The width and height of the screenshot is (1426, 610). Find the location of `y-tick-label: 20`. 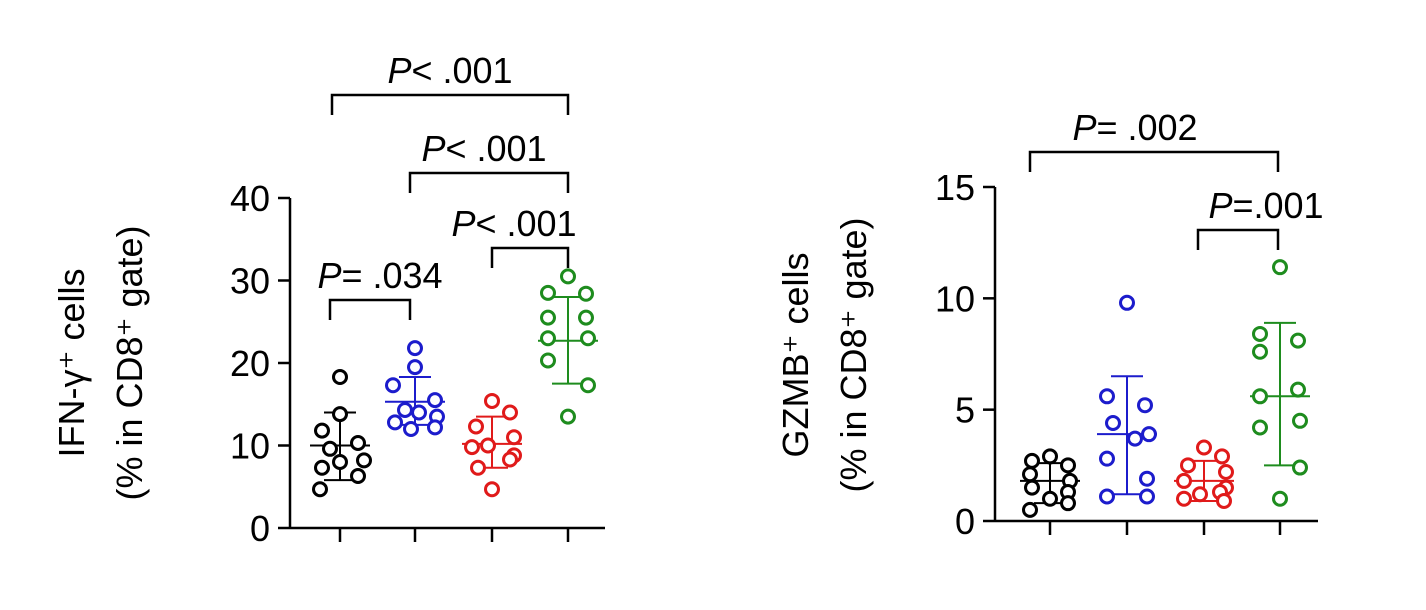

y-tick-label: 20 is located at coordinates (250, 363).